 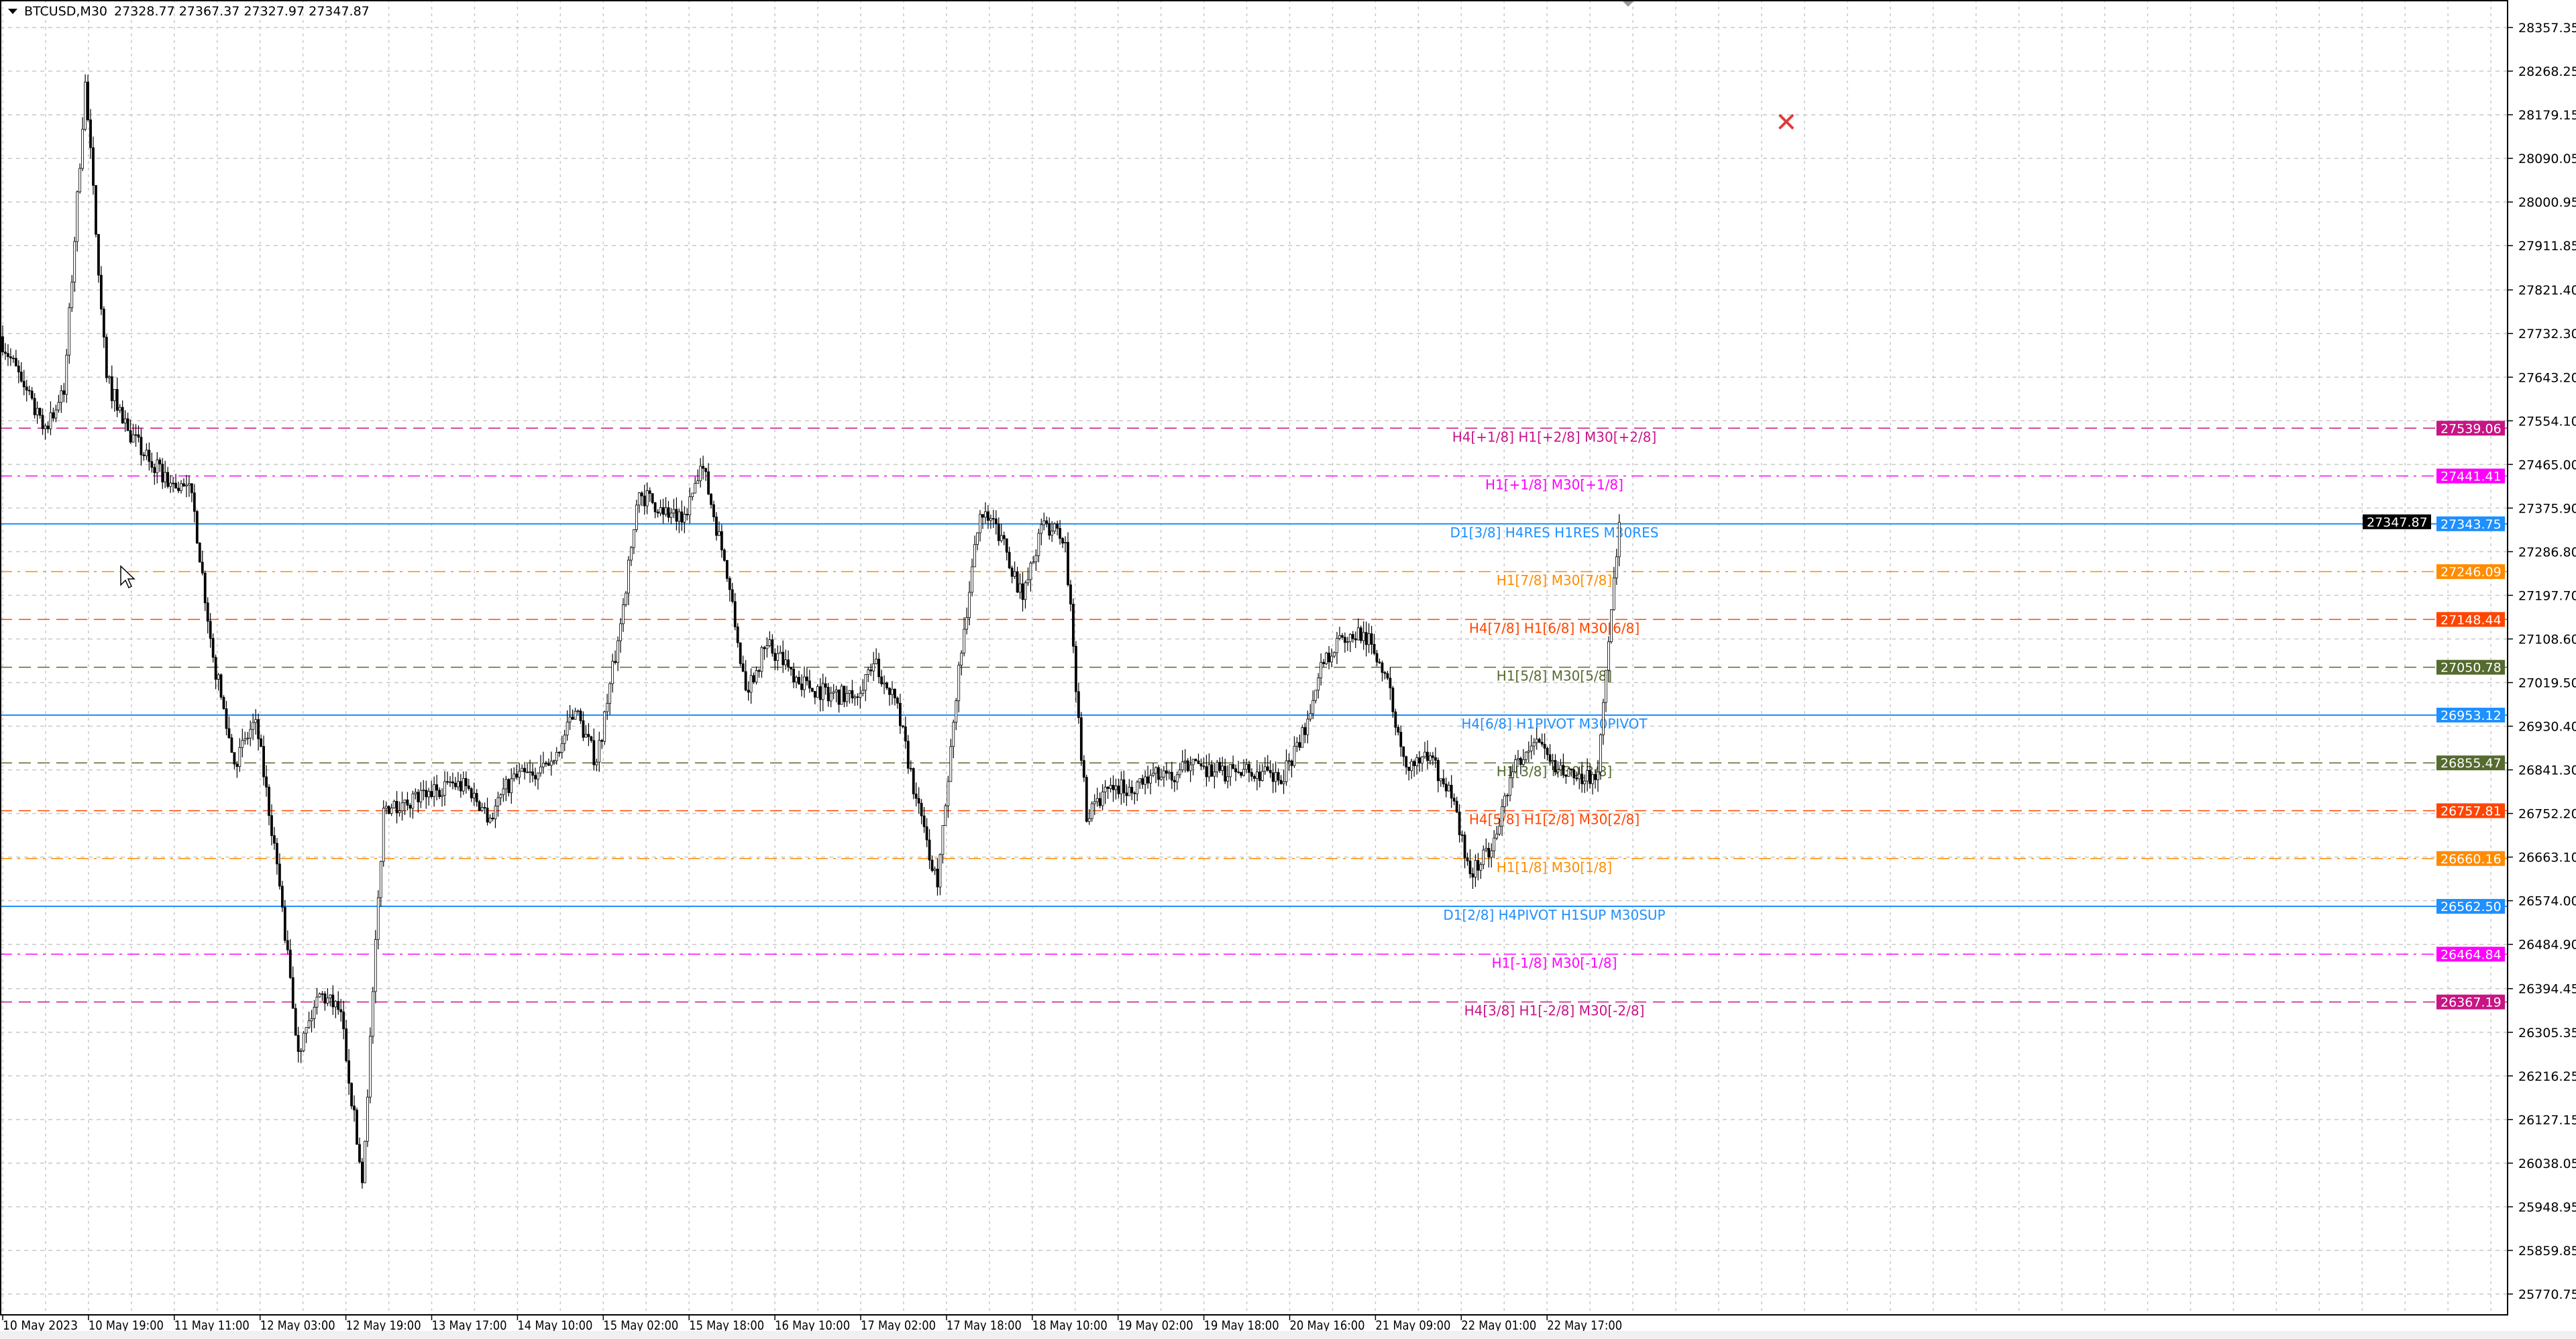 I want to click on red-x-icon: ✕, so click(x=1786, y=122).